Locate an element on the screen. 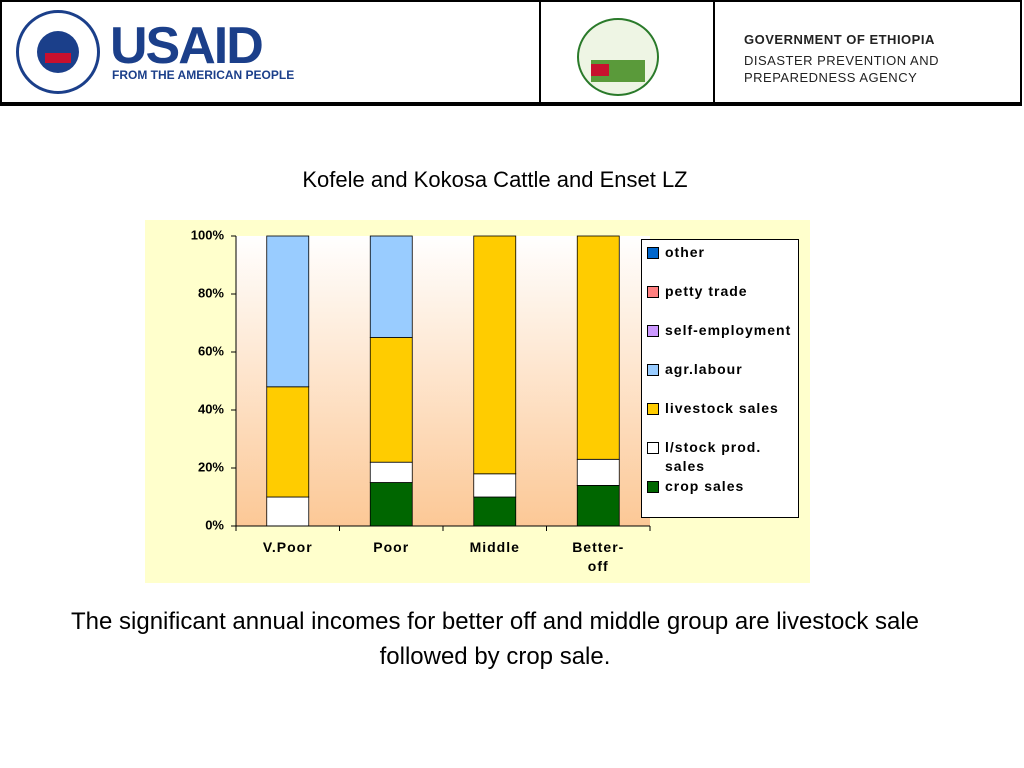 The height and width of the screenshot is (768, 1024). legend-entry: crop sales is located at coordinates (720, 496).